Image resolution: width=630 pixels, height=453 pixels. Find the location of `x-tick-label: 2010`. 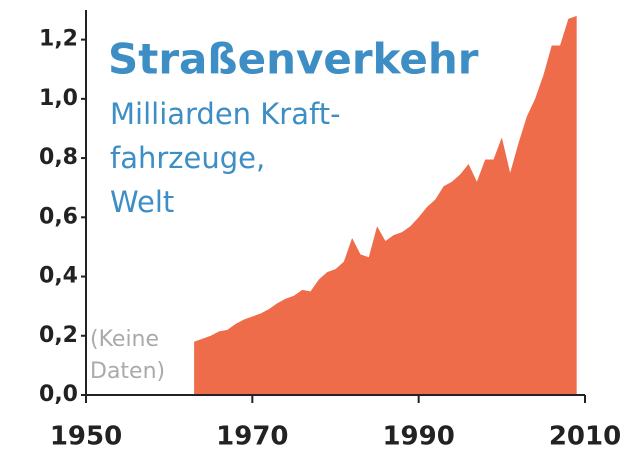

x-tick-label: 2010 is located at coordinates (585, 437).